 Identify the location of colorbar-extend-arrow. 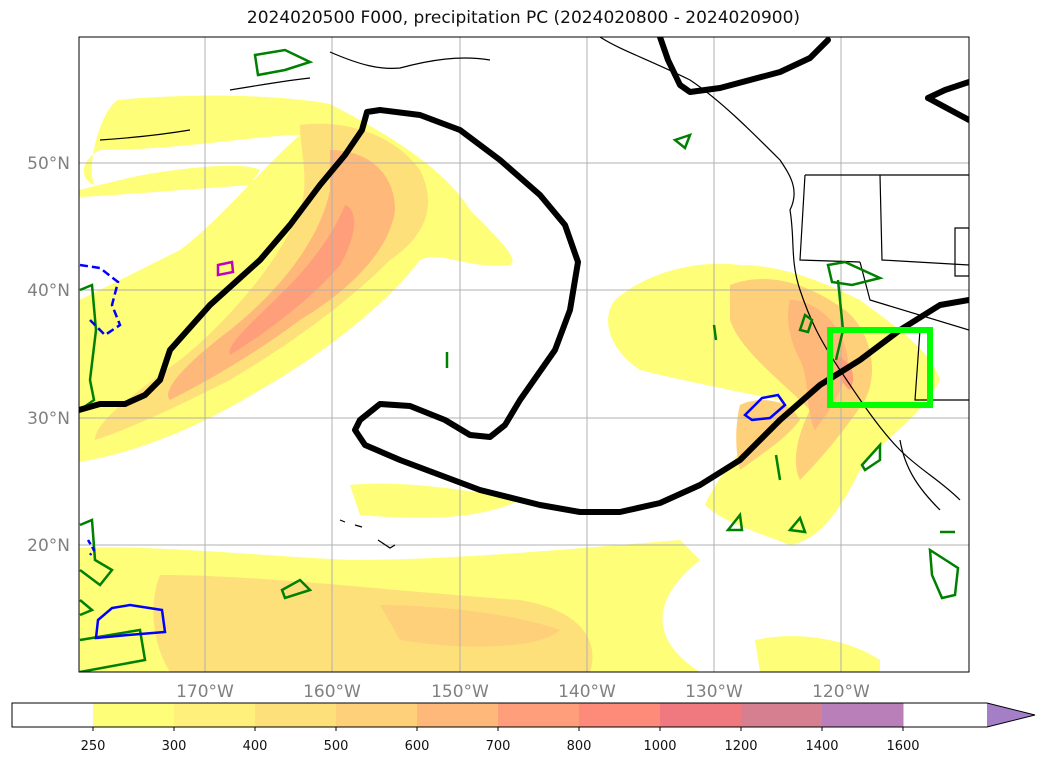
(1011, 715).